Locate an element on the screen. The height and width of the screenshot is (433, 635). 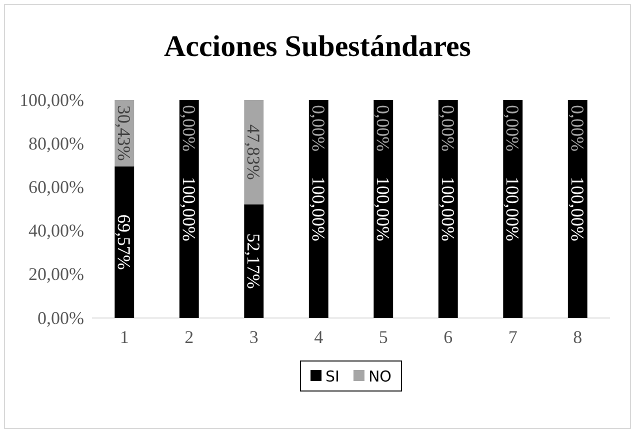
y-tick-label: 100,00% is located at coordinates (52, 100).